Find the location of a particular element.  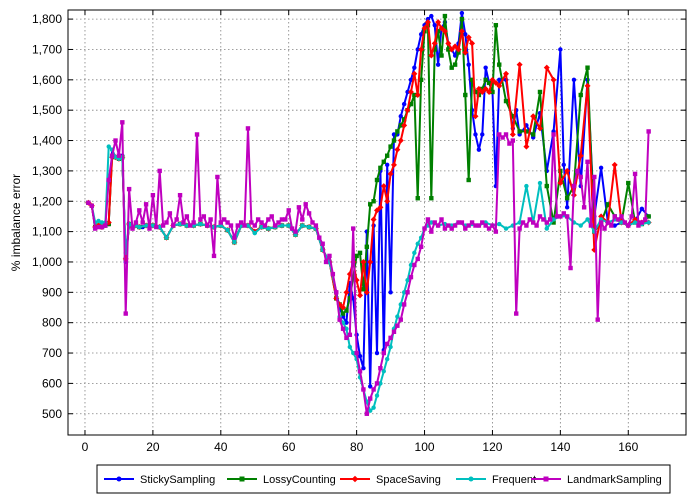

legend-box is located at coordinates (383, 479).